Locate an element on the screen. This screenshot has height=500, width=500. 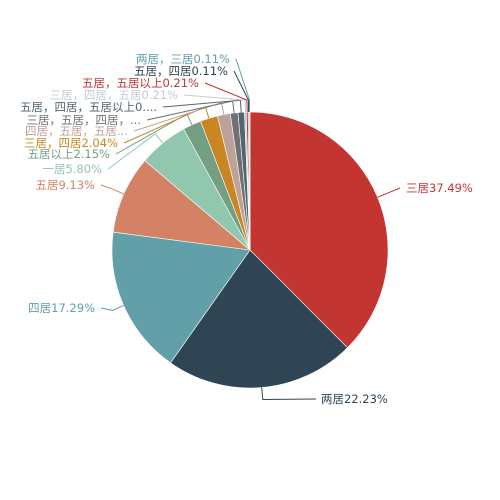
slice-label: 五居，四居0.11% is located at coordinates (181, 71).